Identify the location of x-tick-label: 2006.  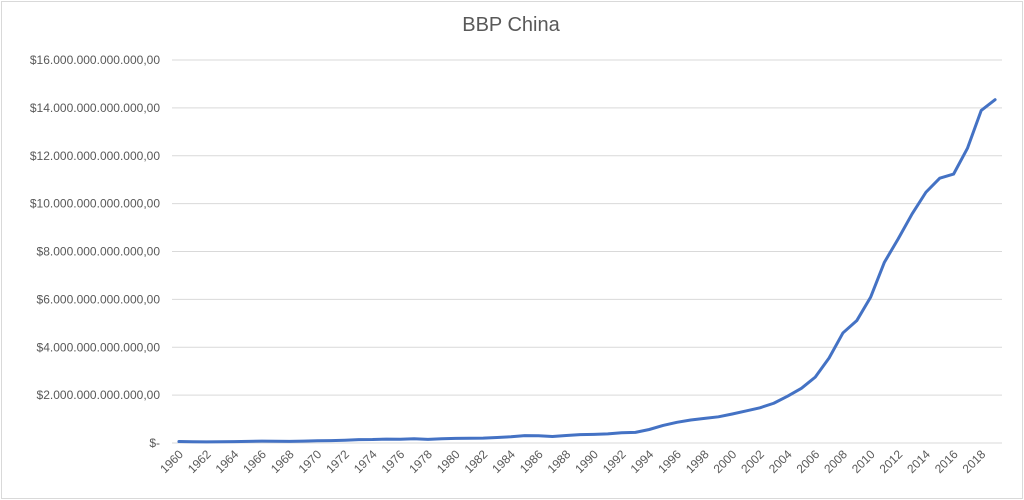
(808, 461).